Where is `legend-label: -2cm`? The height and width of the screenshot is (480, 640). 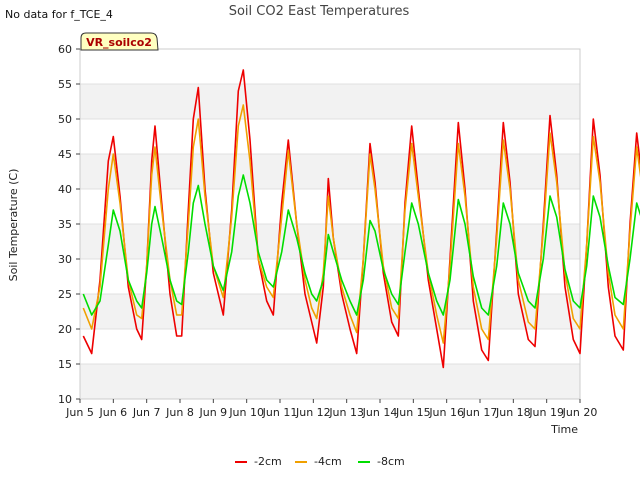 legend-label: -2cm is located at coordinates (268, 461).